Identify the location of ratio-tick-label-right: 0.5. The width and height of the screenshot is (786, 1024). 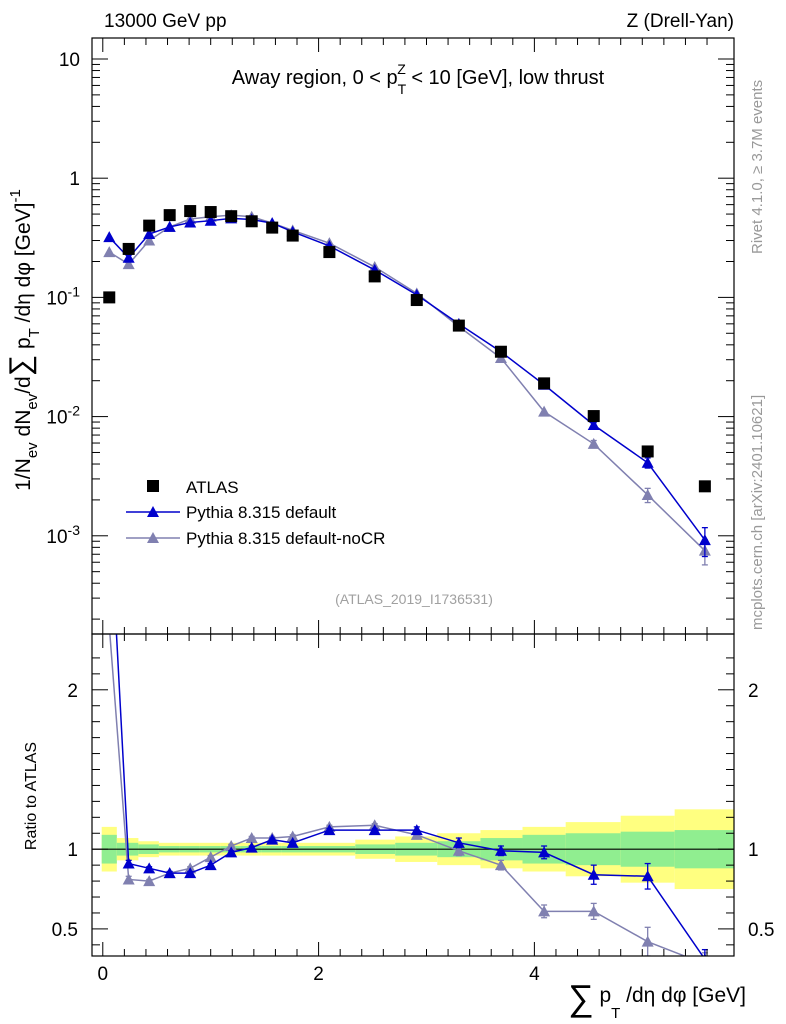
(761, 930).